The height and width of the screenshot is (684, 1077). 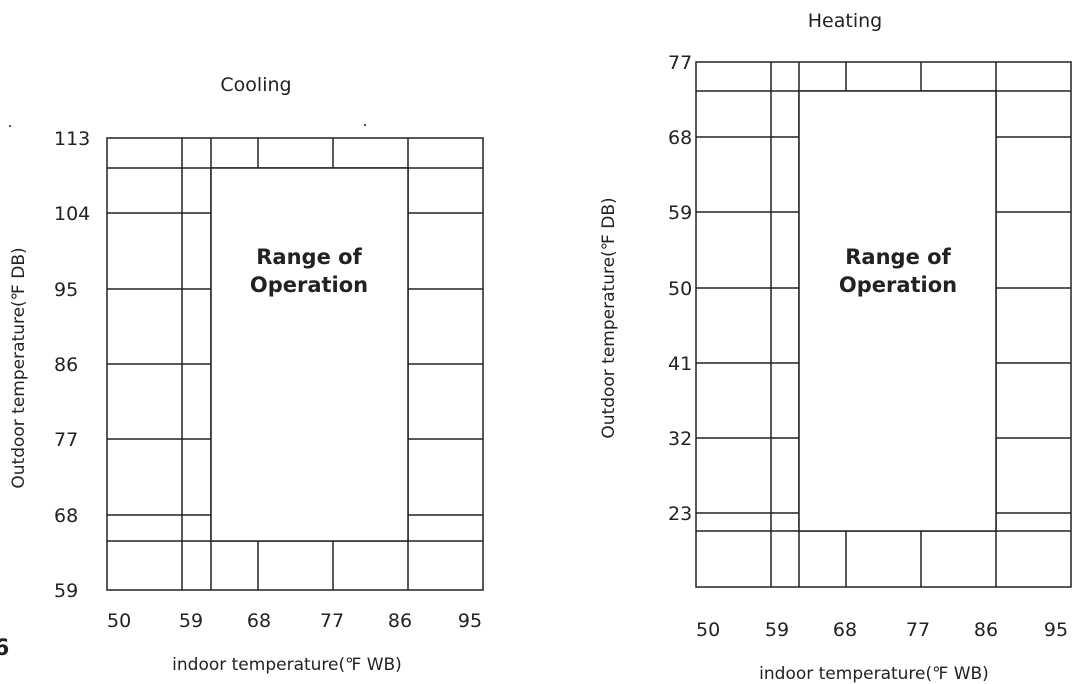 What do you see at coordinates (309, 285) in the screenshot?
I see `cooling-region-label-line2: Operation` at bounding box center [309, 285].